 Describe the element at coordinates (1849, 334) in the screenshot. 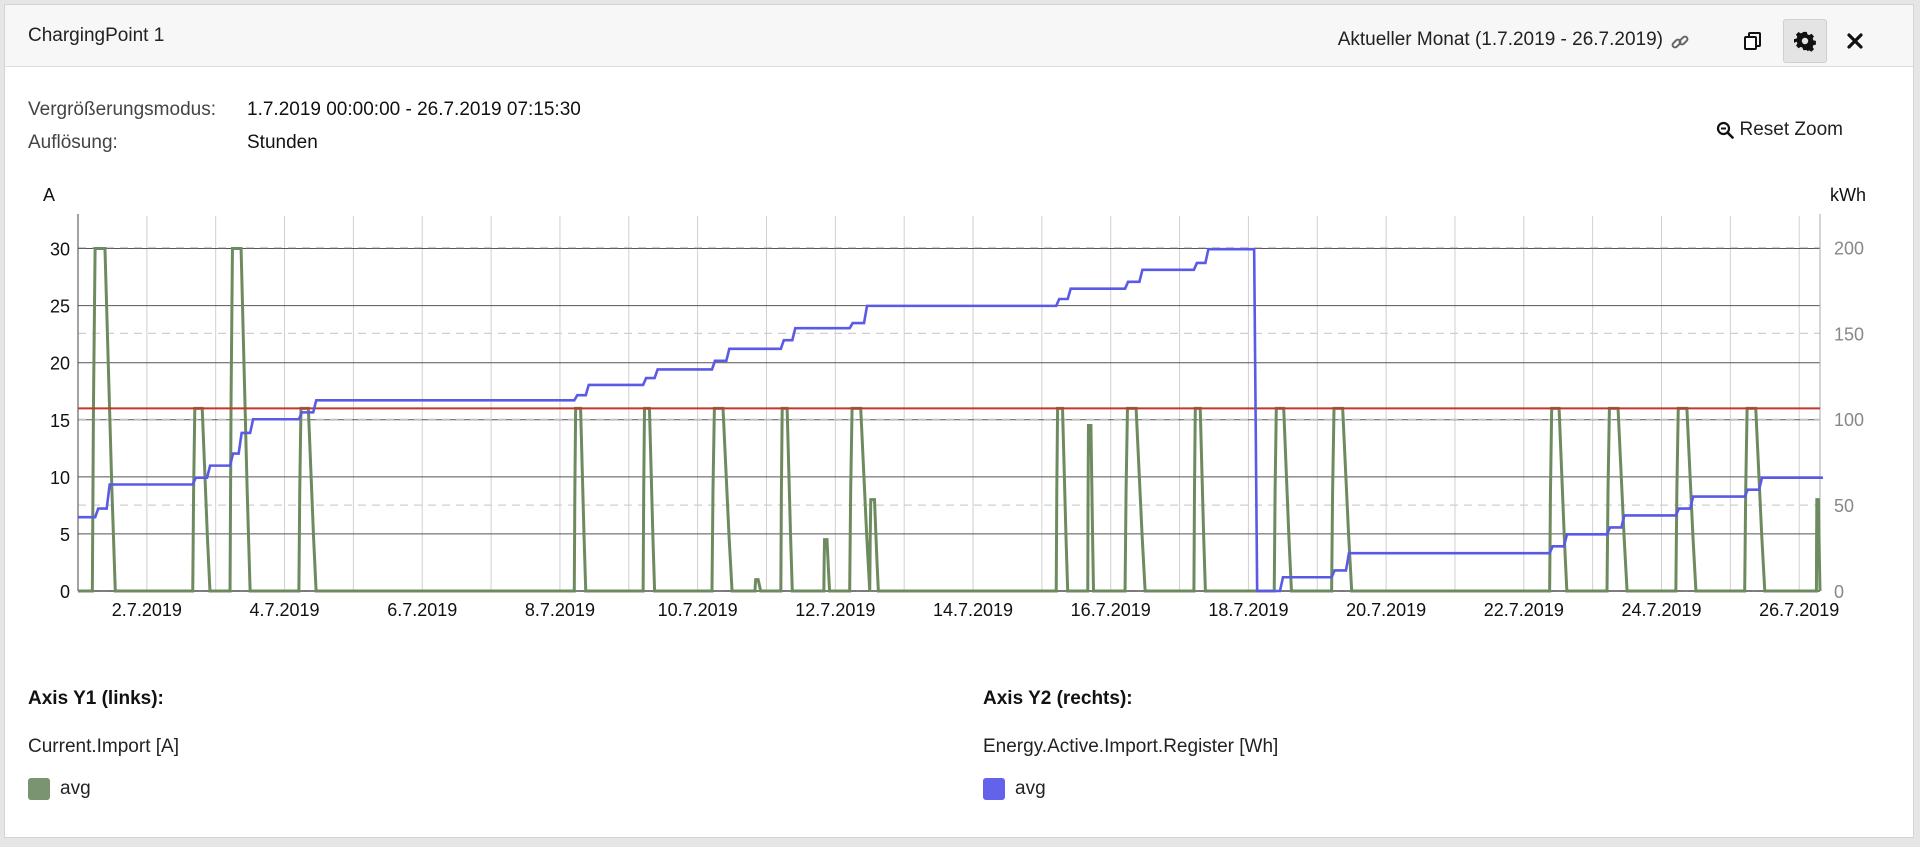

I see `y2-tick-label: 150` at that location.